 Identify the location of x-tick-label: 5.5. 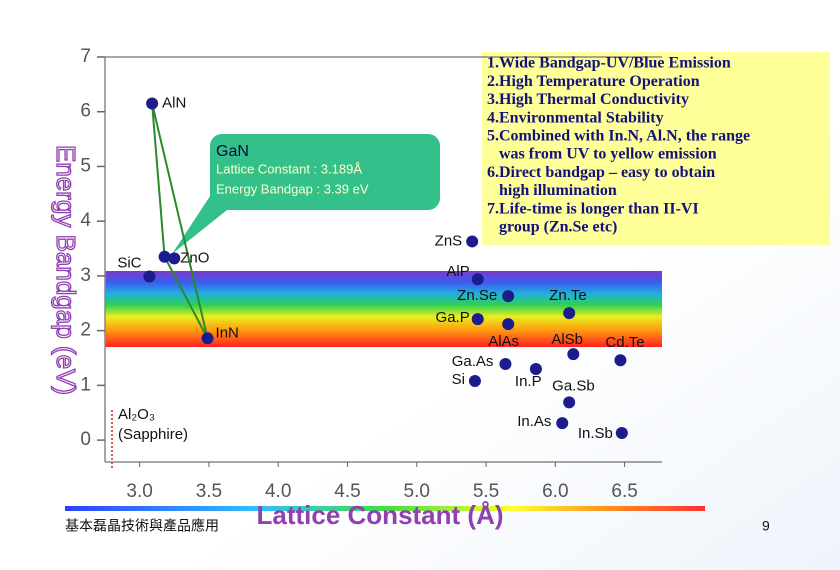
(486, 491).